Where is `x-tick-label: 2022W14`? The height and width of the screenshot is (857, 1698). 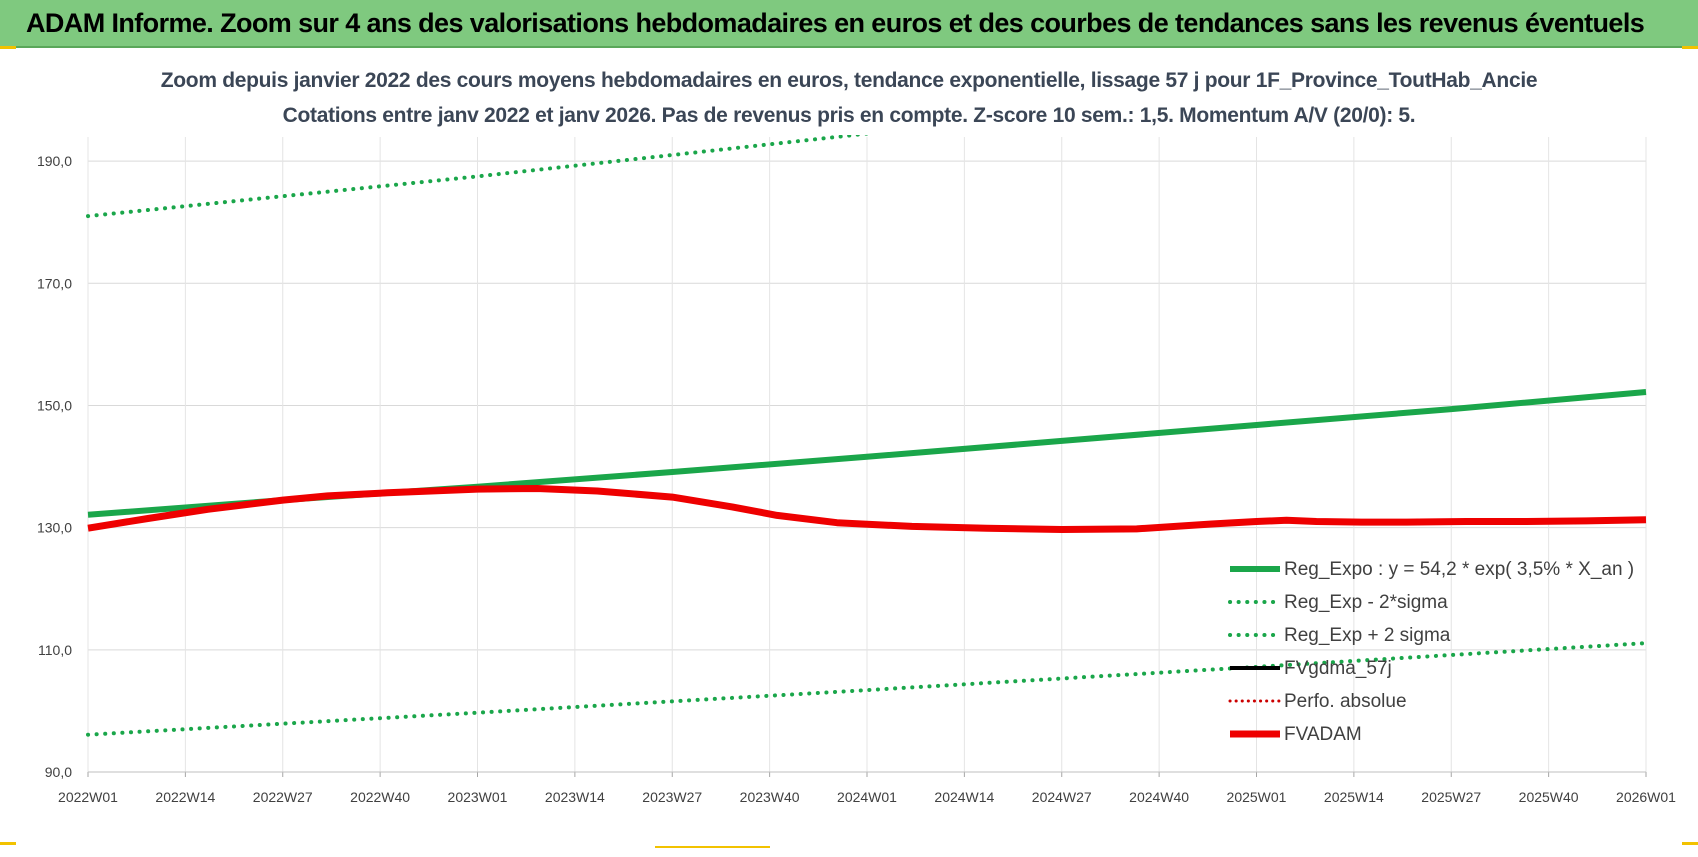 x-tick-label: 2022W14 is located at coordinates (185, 797).